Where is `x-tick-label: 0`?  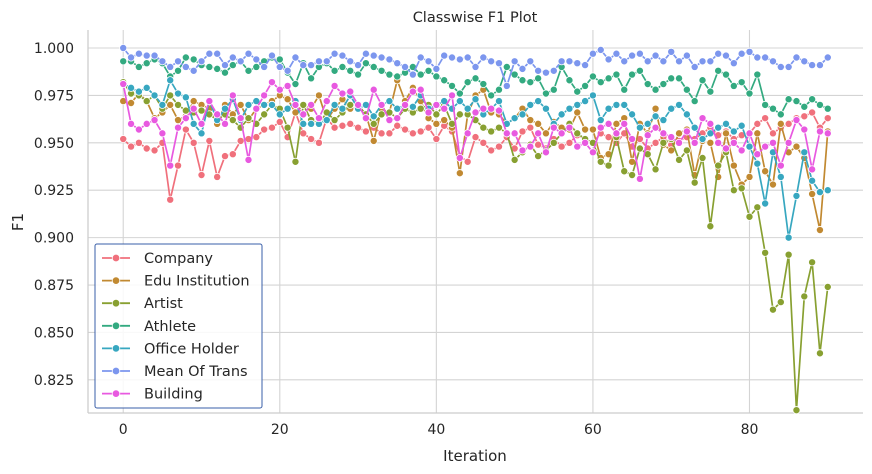
x-tick-label: 0 is located at coordinates (123, 430).